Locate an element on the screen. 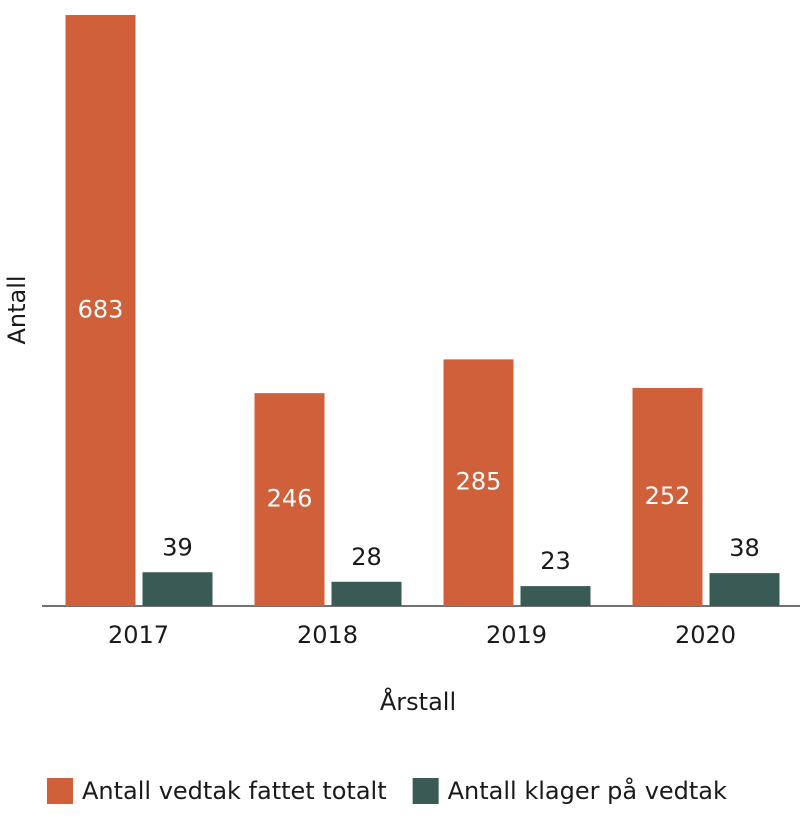  value-label: 246 is located at coordinates (290, 499).